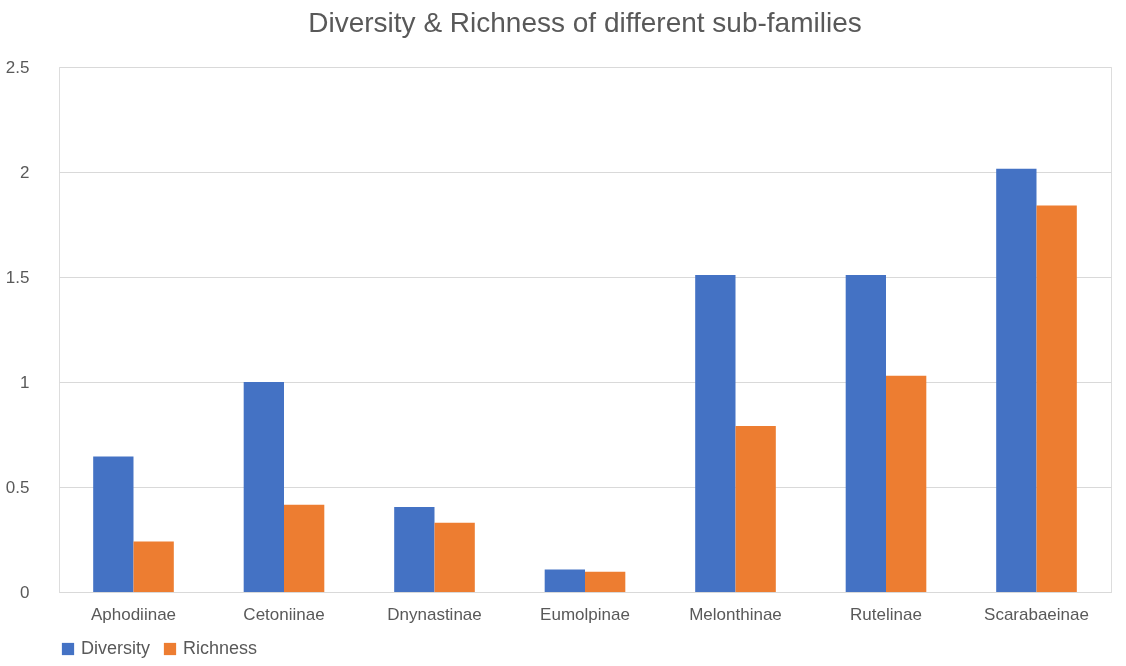 This screenshot has width=1126, height=666. What do you see at coordinates (17, 487) in the screenshot?
I see `y-tick-label: 0.5` at bounding box center [17, 487].